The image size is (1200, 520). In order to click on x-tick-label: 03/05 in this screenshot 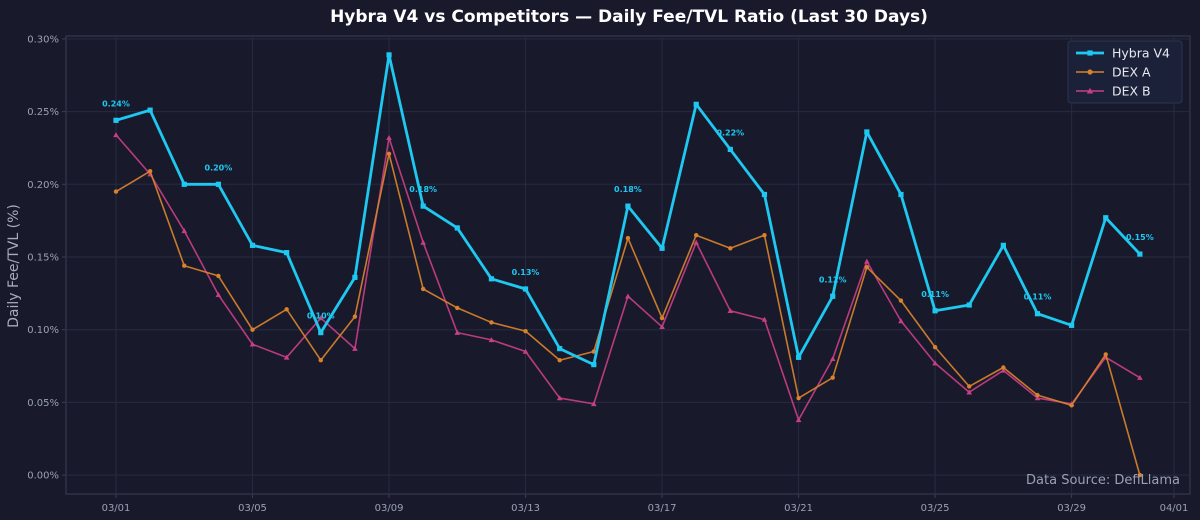, I will do `click(252, 508)`.